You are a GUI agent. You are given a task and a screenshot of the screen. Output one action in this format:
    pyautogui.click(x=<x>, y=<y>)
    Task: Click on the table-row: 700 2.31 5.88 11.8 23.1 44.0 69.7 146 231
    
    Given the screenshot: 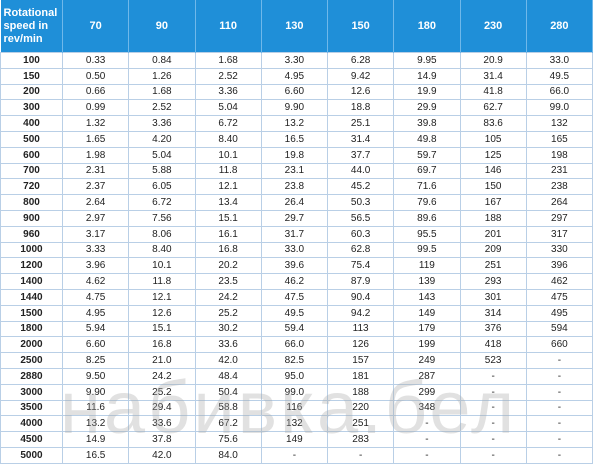 What is the action you would take?
    pyautogui.click(x=296, y=171)
    